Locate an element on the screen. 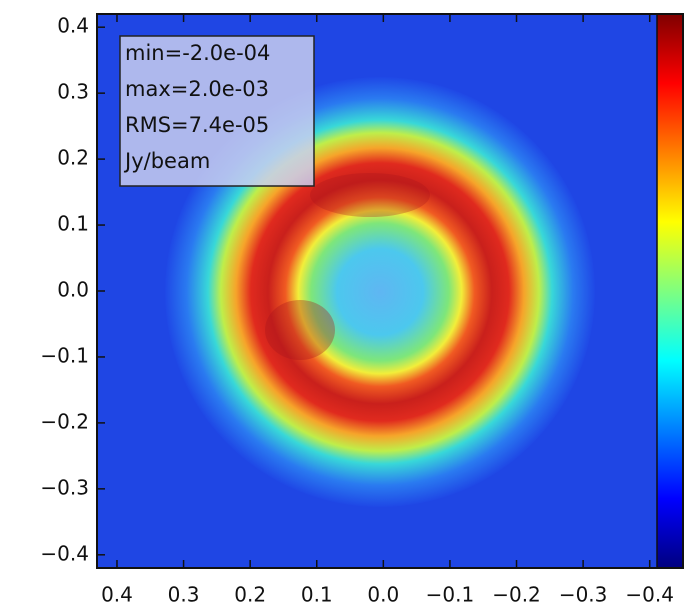  colorbar is located at coordinates (670, 291).